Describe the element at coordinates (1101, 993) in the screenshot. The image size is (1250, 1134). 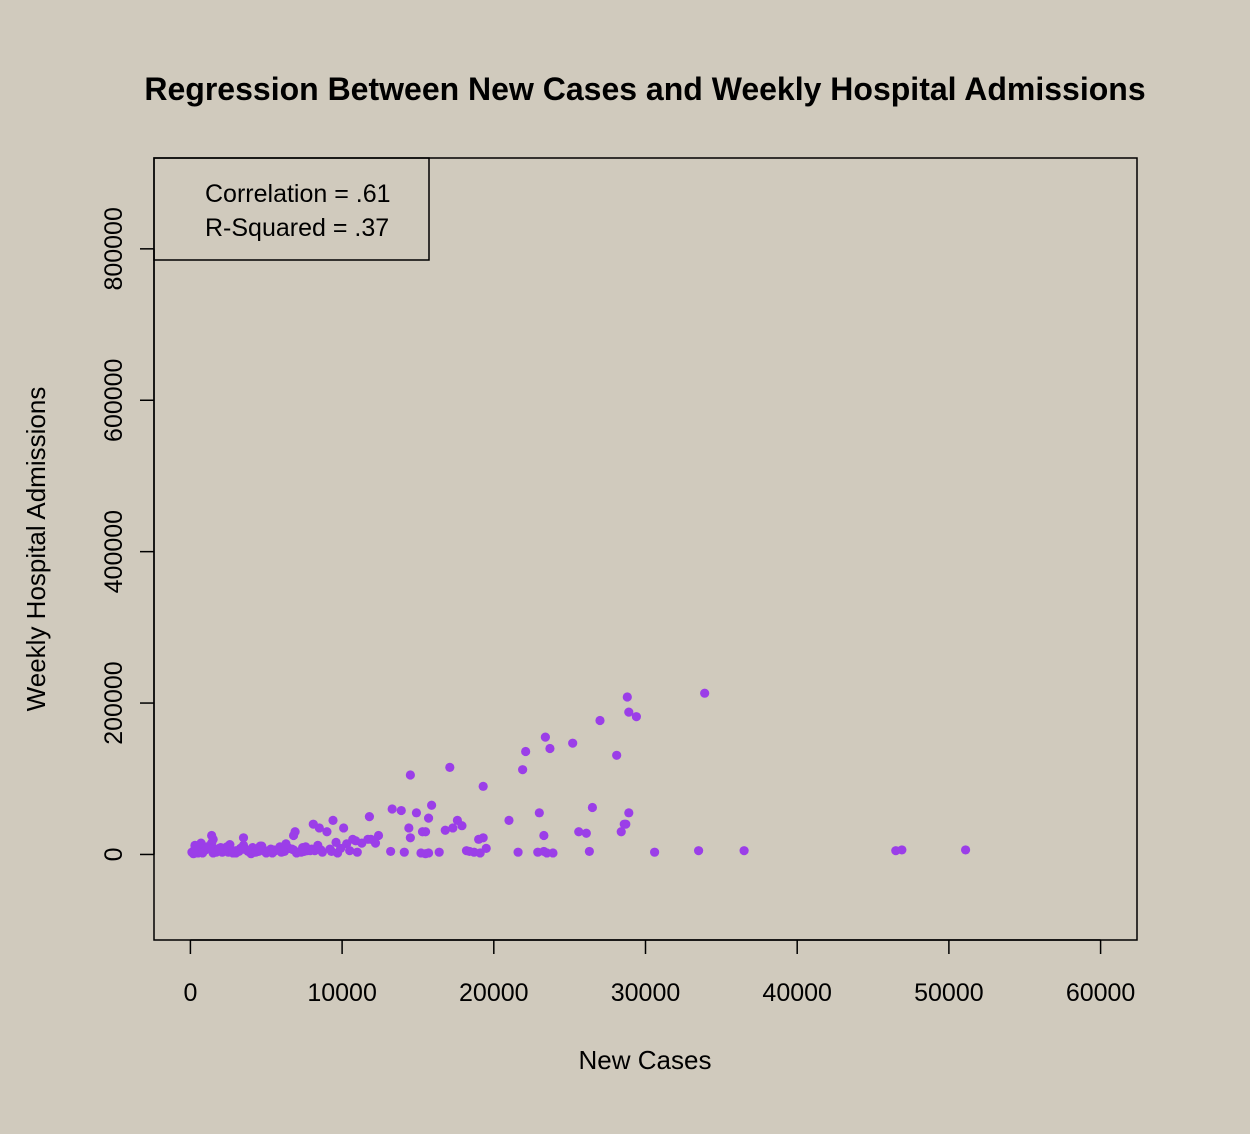
I see `x-tick-label: 60000` at that location.